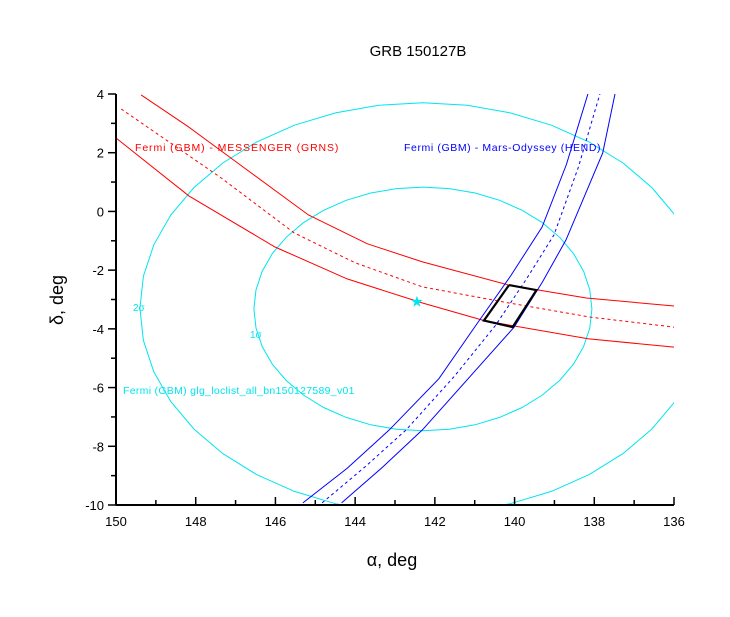 This screenshot has width=730, height=617. Describe the element at coordinates (98, 329) in the screenshot. I see `y-tick-label: -4` at that location.